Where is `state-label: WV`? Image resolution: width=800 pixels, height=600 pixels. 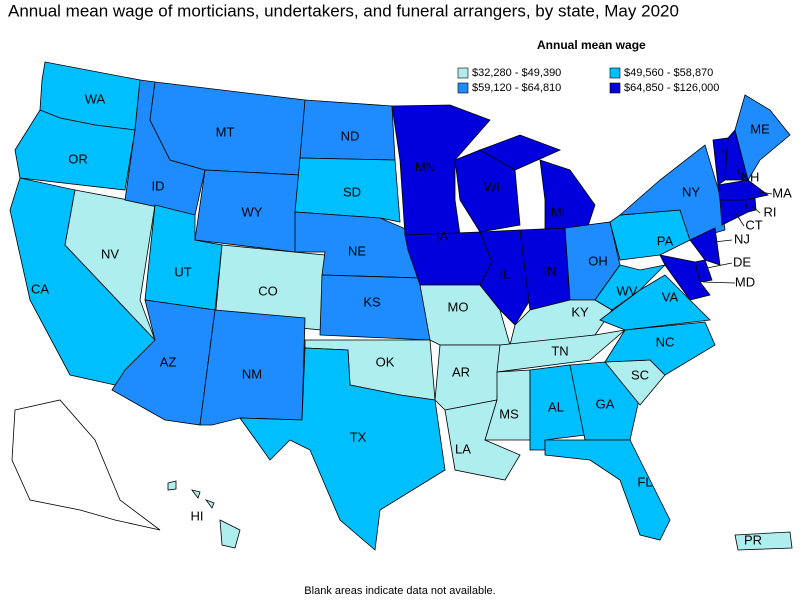
state-label: WV is located at coordinates (627, 290).